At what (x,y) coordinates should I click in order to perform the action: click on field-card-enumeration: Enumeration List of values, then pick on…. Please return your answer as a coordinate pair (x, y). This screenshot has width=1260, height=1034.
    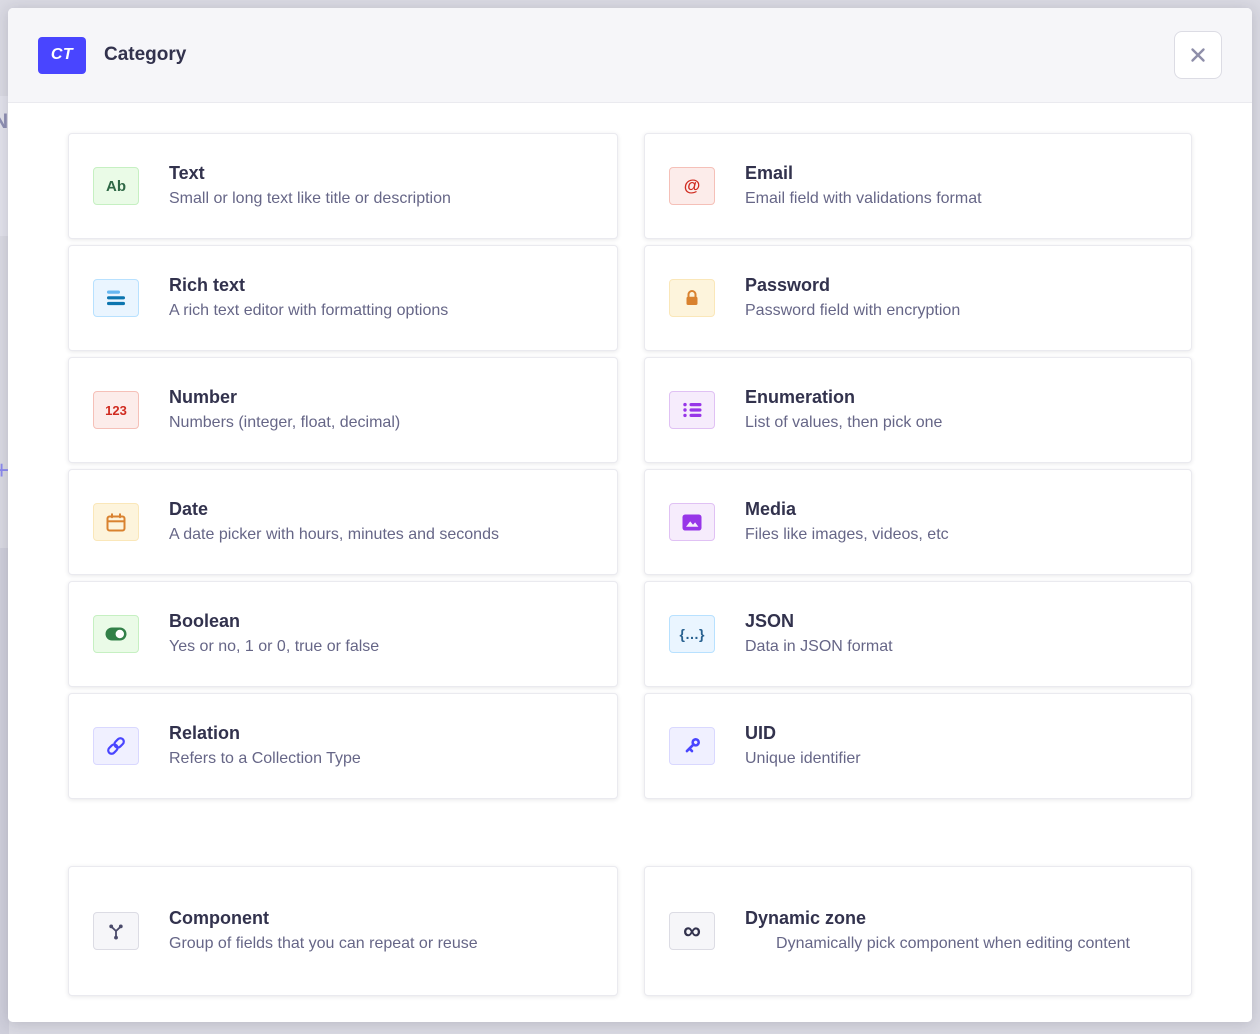
    Looking at the image, I should click on (918, 410).